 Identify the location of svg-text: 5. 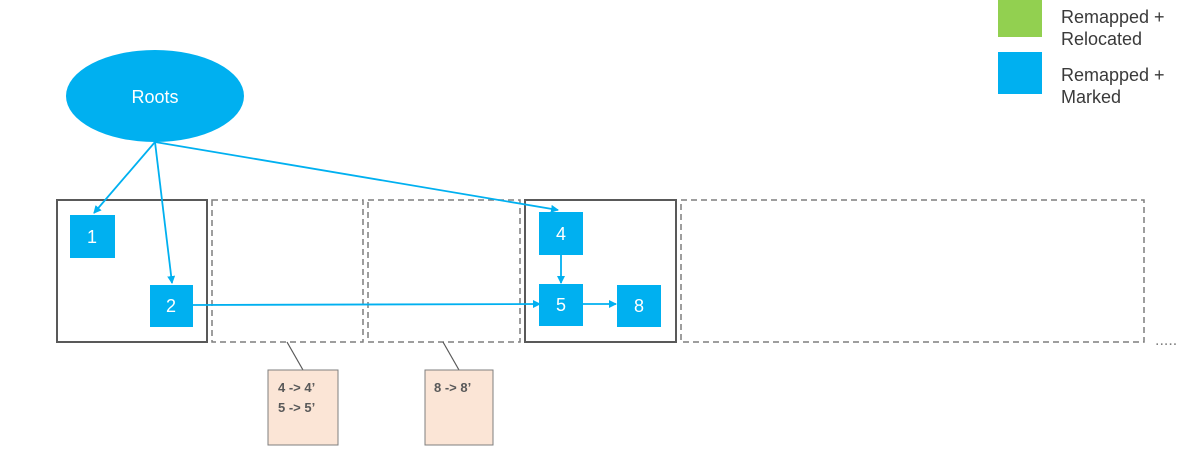
(561, 305).